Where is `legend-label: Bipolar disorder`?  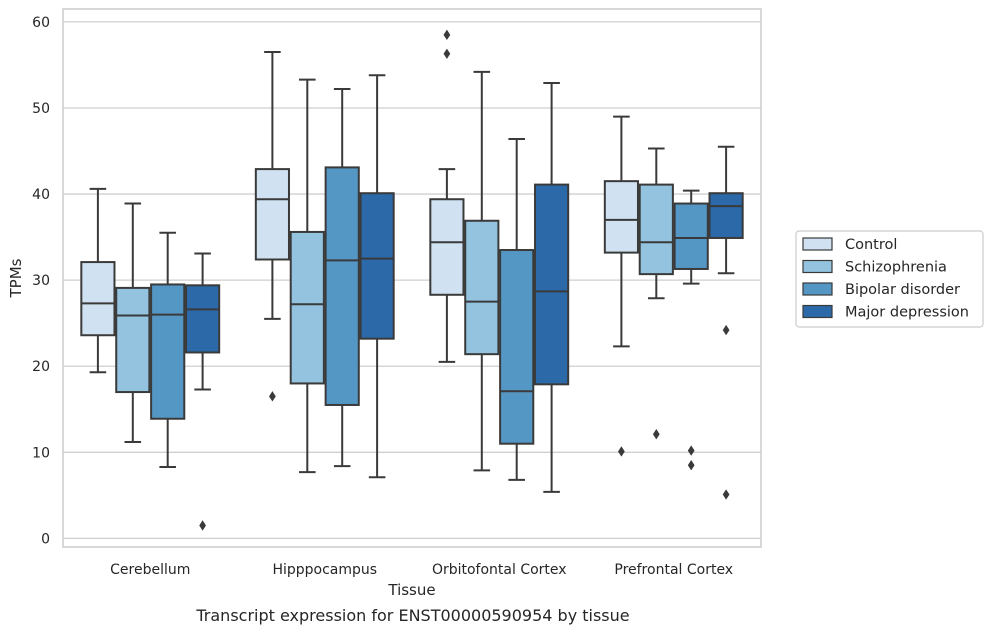
legend-label: Bipolar disorder is located at coordinates (902, 290).